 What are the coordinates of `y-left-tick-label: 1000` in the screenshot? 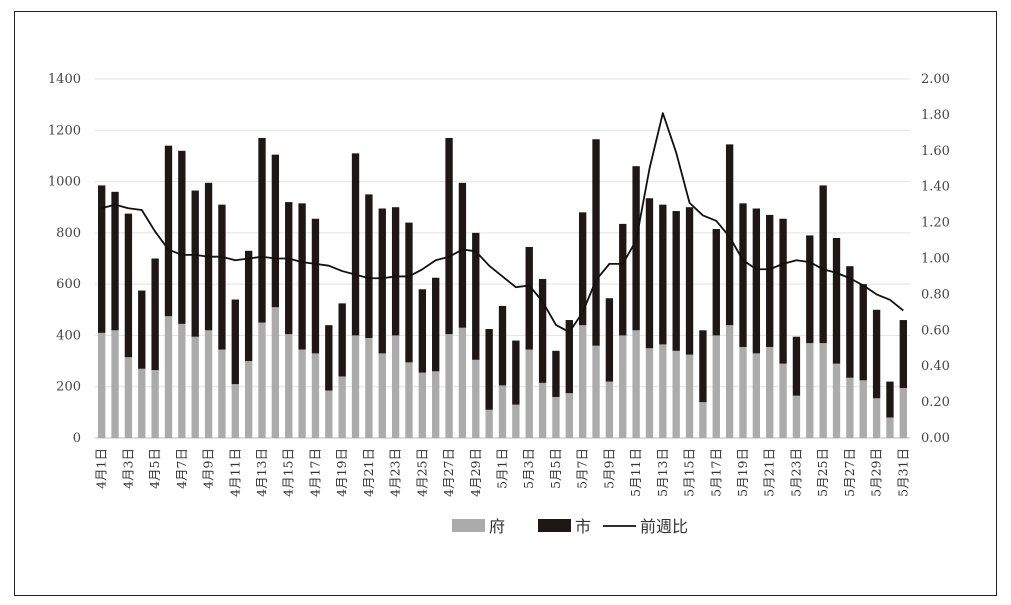 It's located at (64, 182).